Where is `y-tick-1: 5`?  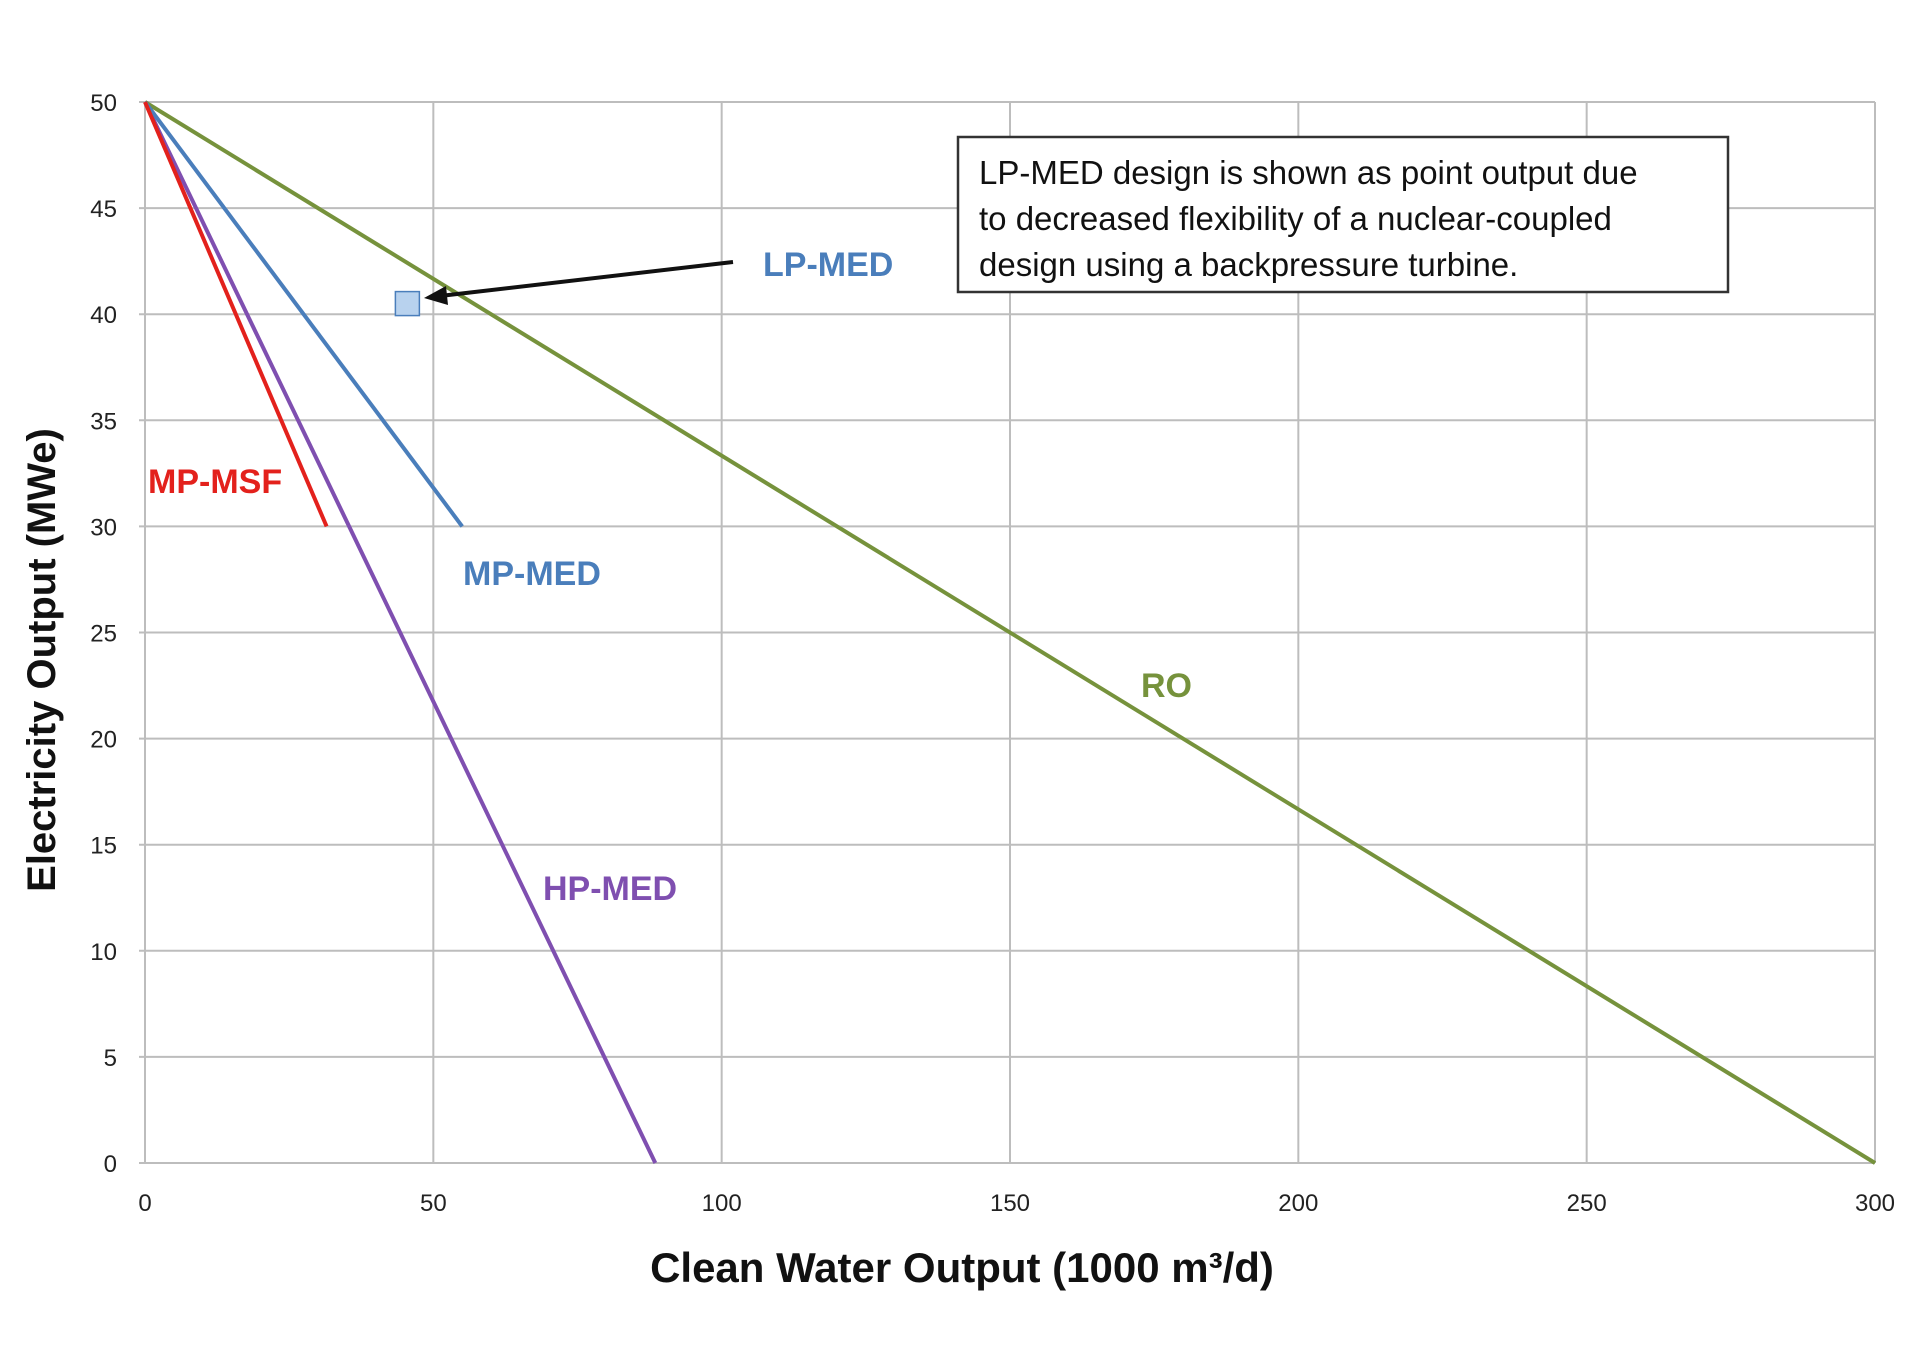 y-tick-1: 5 is located at coordinates (110, 1058).